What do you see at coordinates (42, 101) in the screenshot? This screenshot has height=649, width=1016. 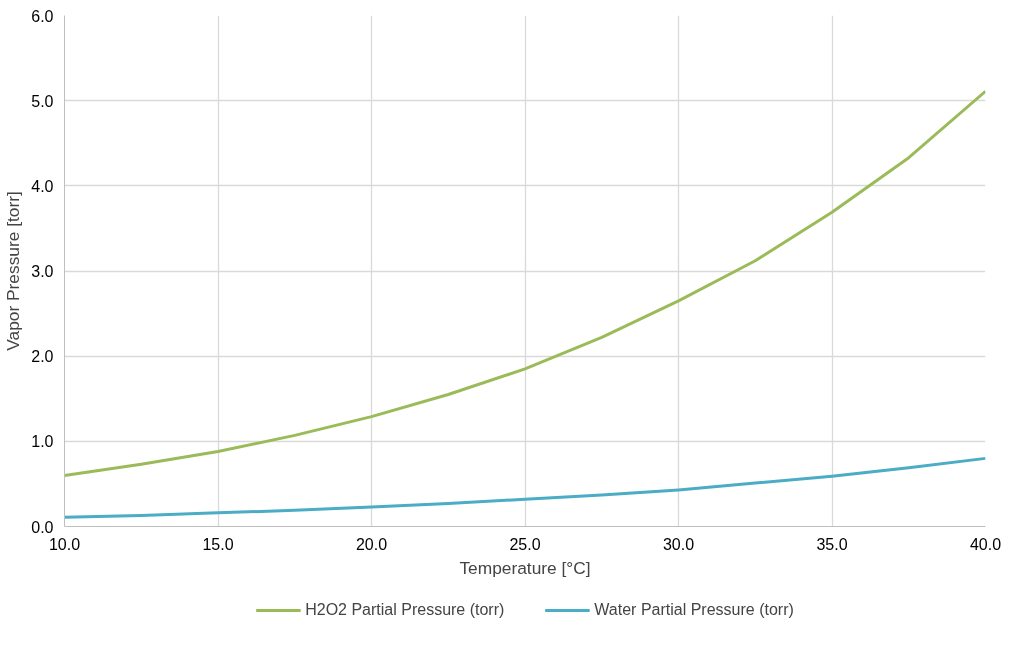 I see `y-tick-label: 5.0` at bounding box center [42, 101].